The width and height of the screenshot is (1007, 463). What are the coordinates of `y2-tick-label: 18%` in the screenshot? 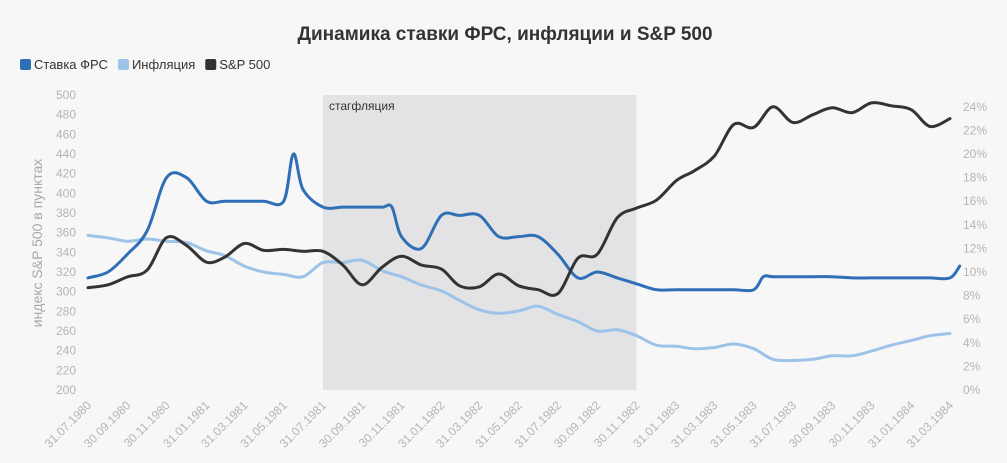 It's located at (975, 178).